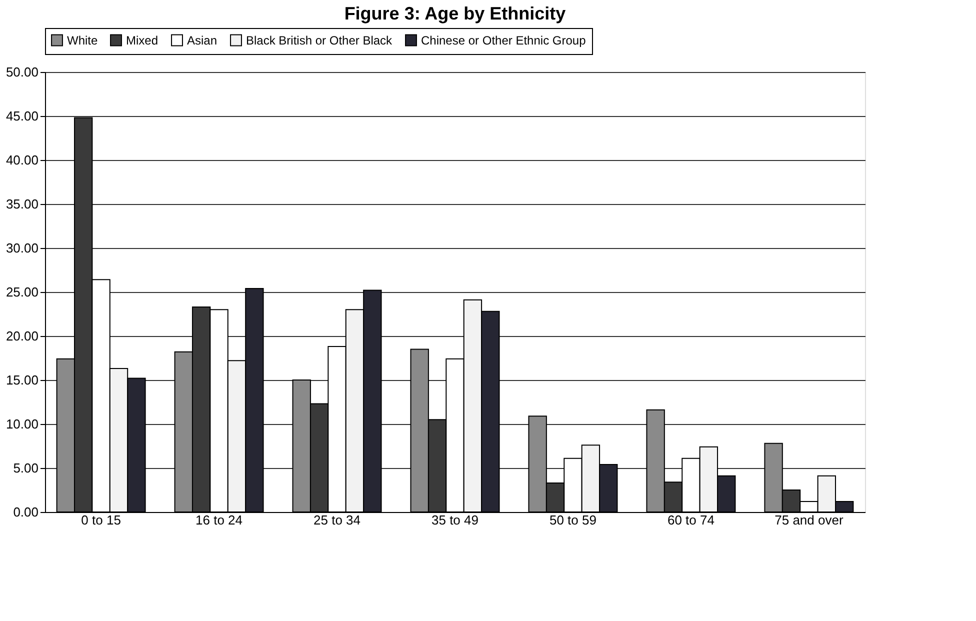 Image resolution: width=976 pixels, height=621 pixels. I want to click on x-tick-label: 25 to 34, so click(337, 520).